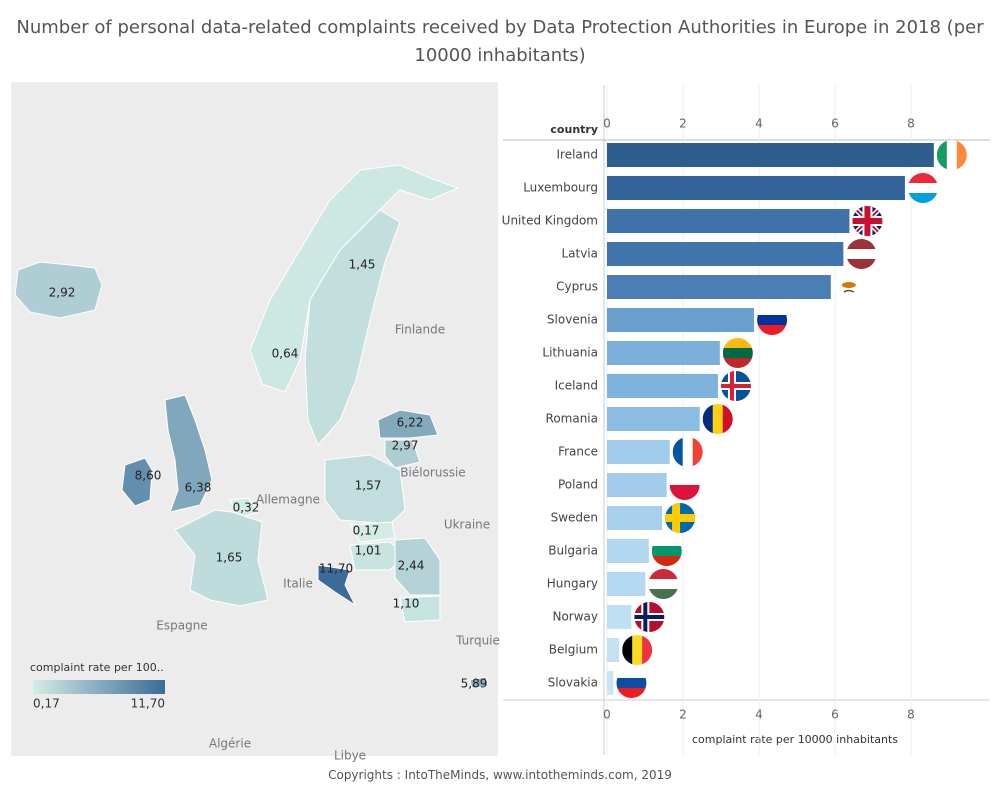 Image resolution: width=1000 pixels, height=800 pixels. I want to click on map-value-label: 2,44, so click(411, 566).